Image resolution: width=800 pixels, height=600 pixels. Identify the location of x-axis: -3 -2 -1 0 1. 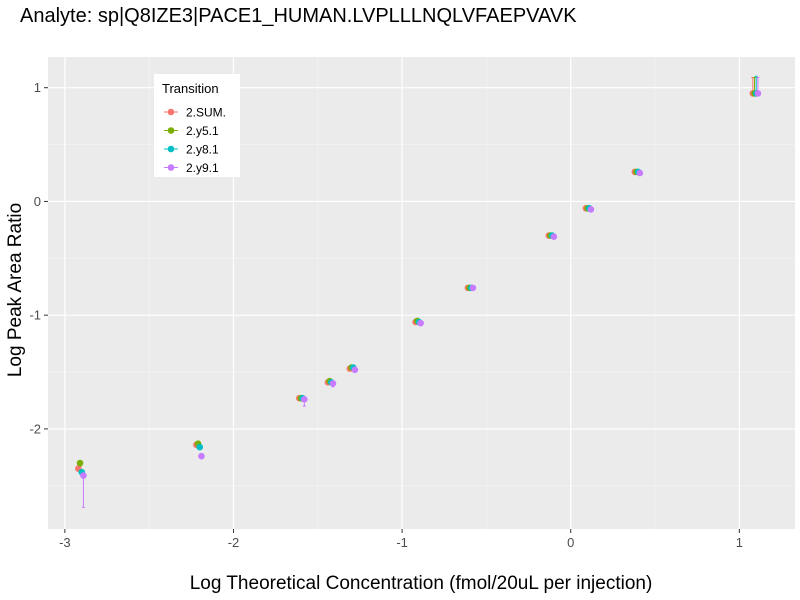
(401, 539).